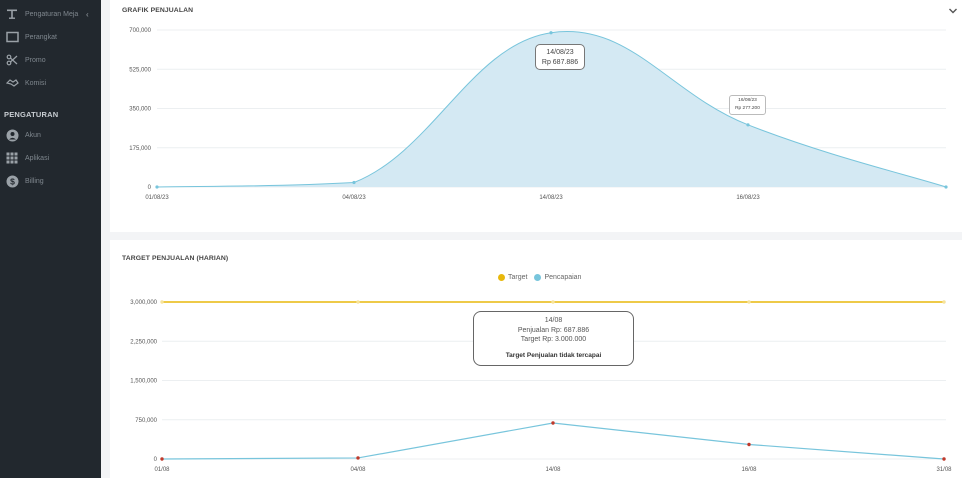 The image size is (962, 478). What do you see at coordinates (140, 31) in the screenshot?
I see `y-tick-label: 700,000` at bounding box center [140, 31].